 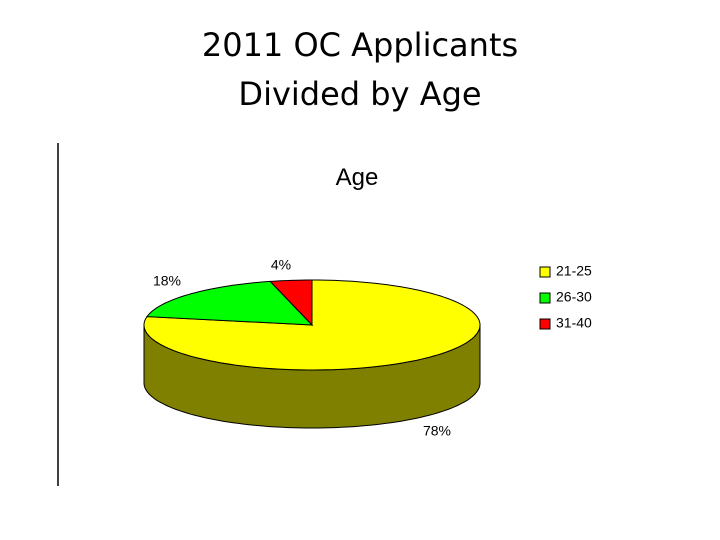 I want to click on slide-title-line: Divided by Age, so click(x=359, y=94).